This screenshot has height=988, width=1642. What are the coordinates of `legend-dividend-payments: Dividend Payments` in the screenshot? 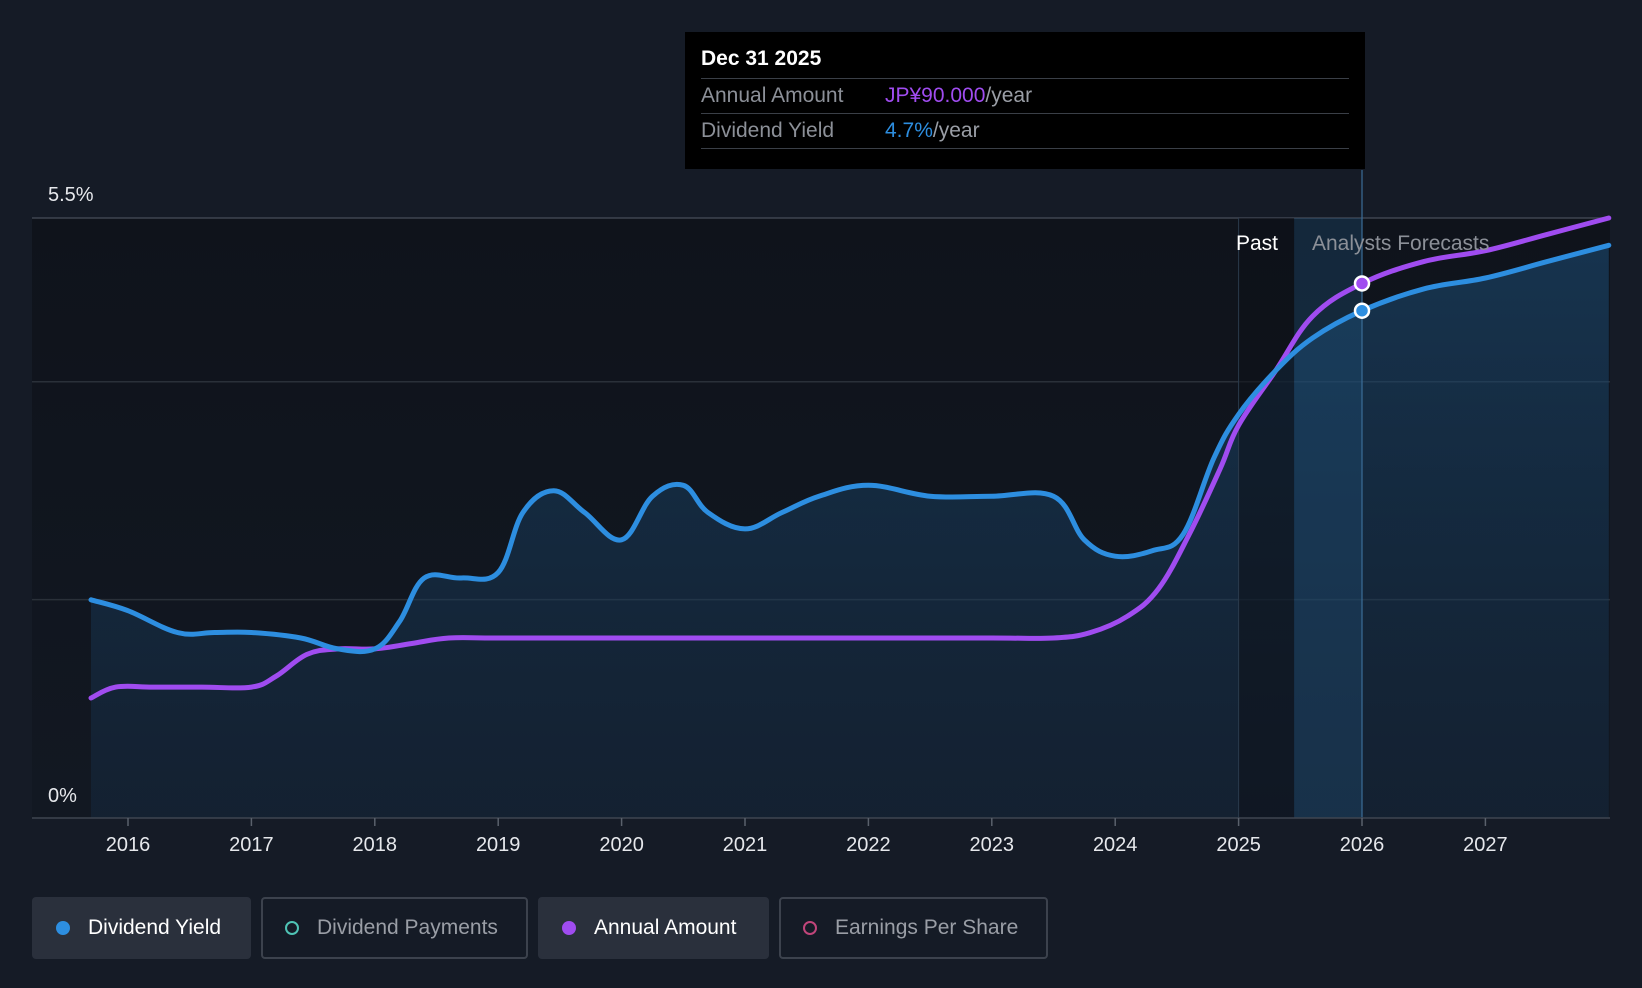 It's located at (394, 928).